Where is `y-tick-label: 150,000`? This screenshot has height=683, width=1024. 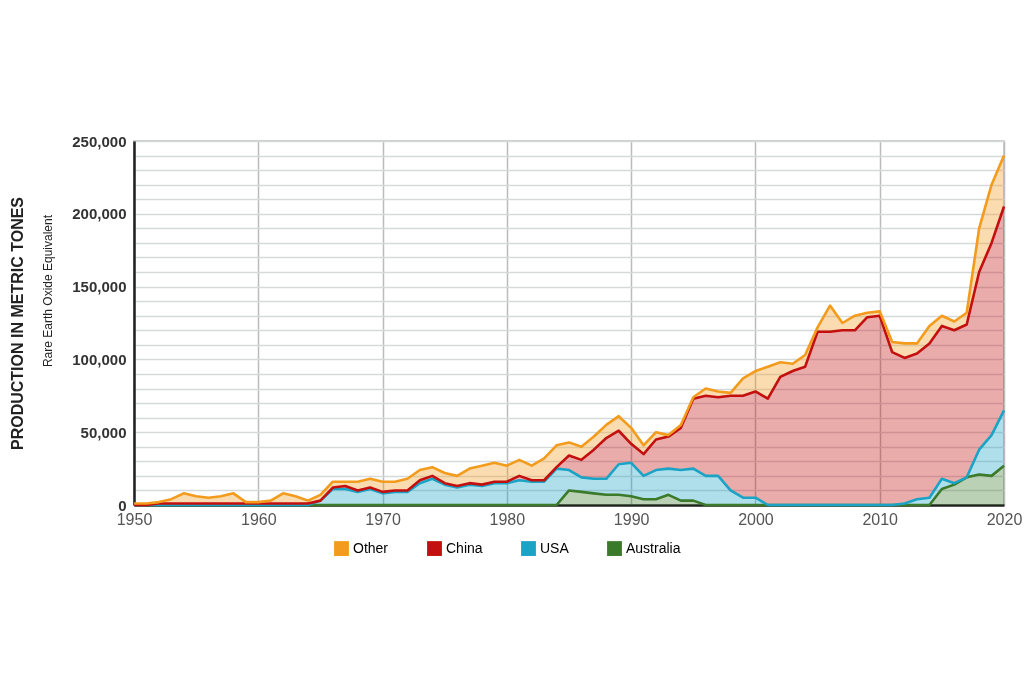
y-tick-label: 150,000 is located at coordinates (99, 287).